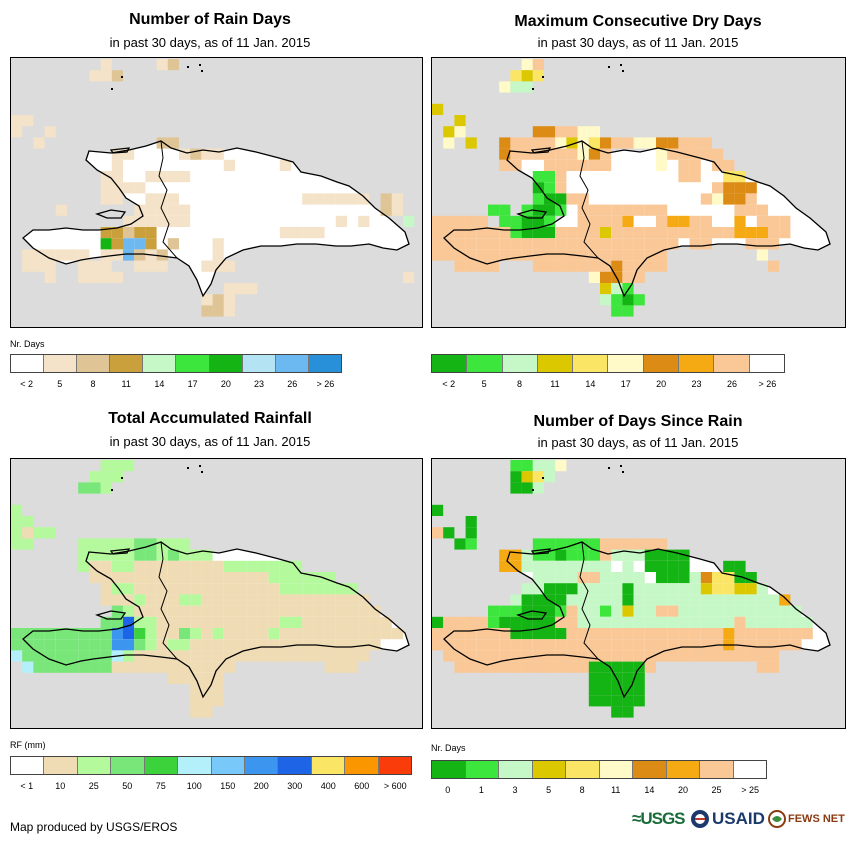 The height and width of the screenshot is (845, 854). What do you see at coordinates (696, 384) in the screenshot?
I see `legend-tick-label: 23` at bounding box center [696, 384].